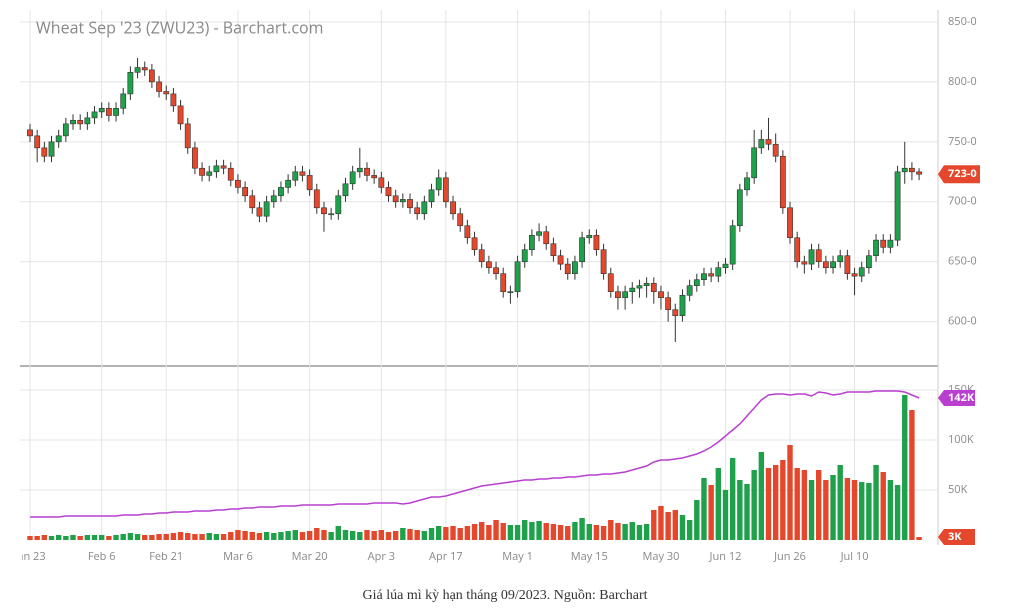 The image size is (1014, 609). What do you see at coordinates (956, 537) in the screenshot?
I see `value-marker` at bounding box center [956, 537].